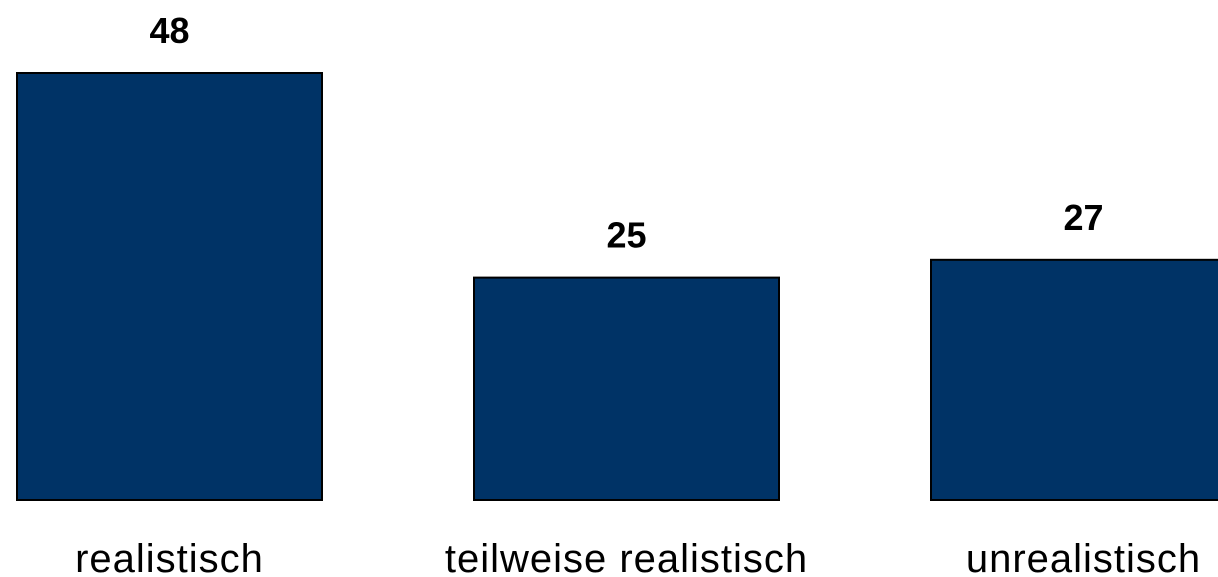  I want to click on value-label-3: 27, so click(1083, 217).